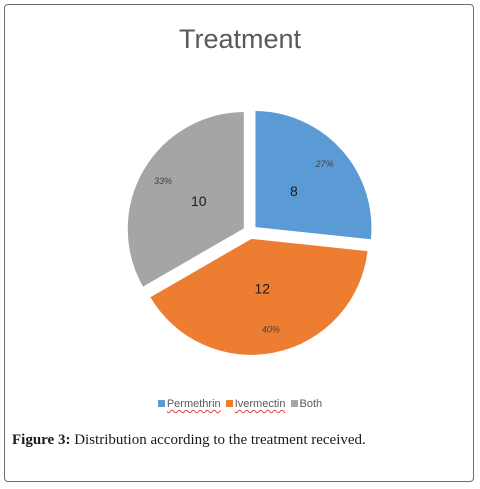 Image resolution: width=480 pixels, height=489 pixels. I want to click on slice-percent-label-permethrin: 27%, so click(324, 164).